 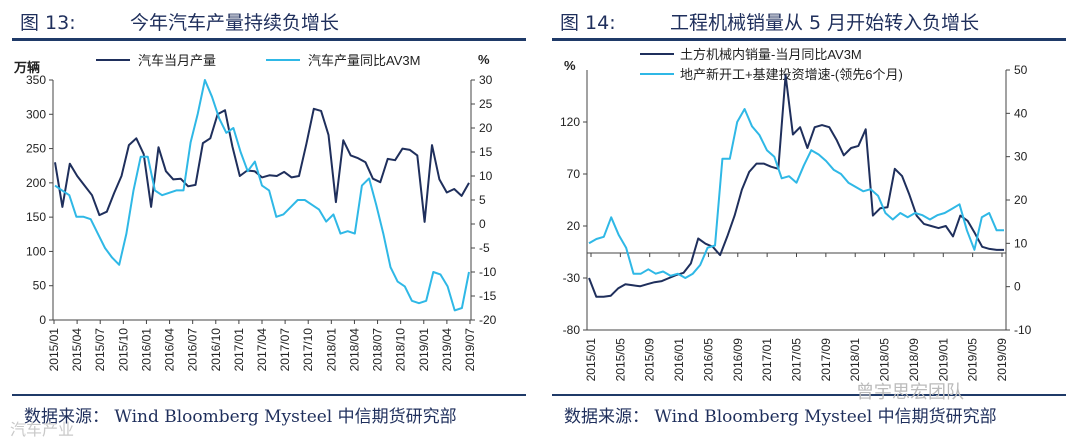 What do you see at coordinates (378, 350) in the screenshot?
I see `x-tick-label: 2018/07` at bounding box center [378, 350].